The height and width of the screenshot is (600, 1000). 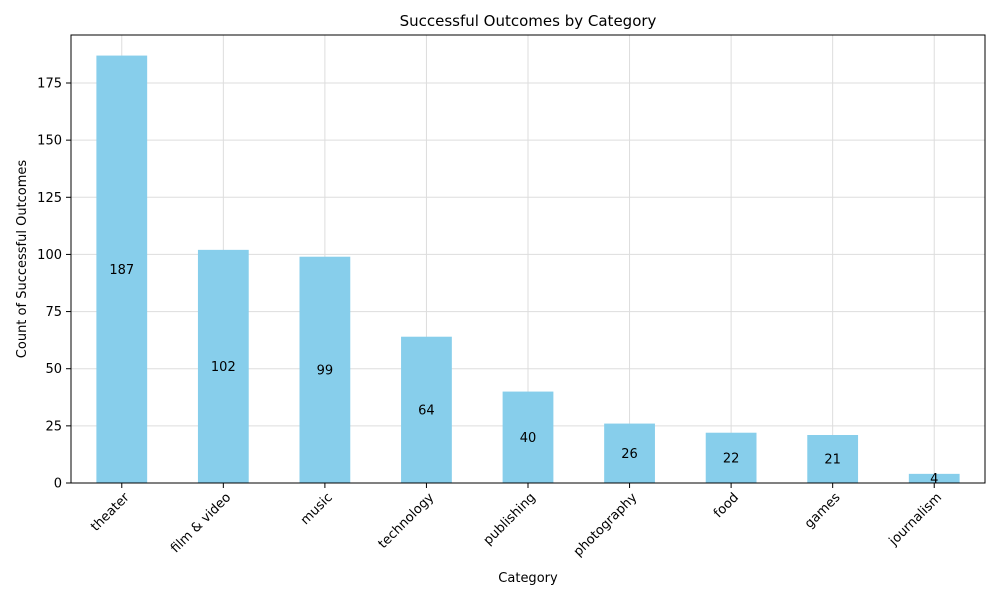 I want to click on data-label: 21, so click(x=832, y=460).